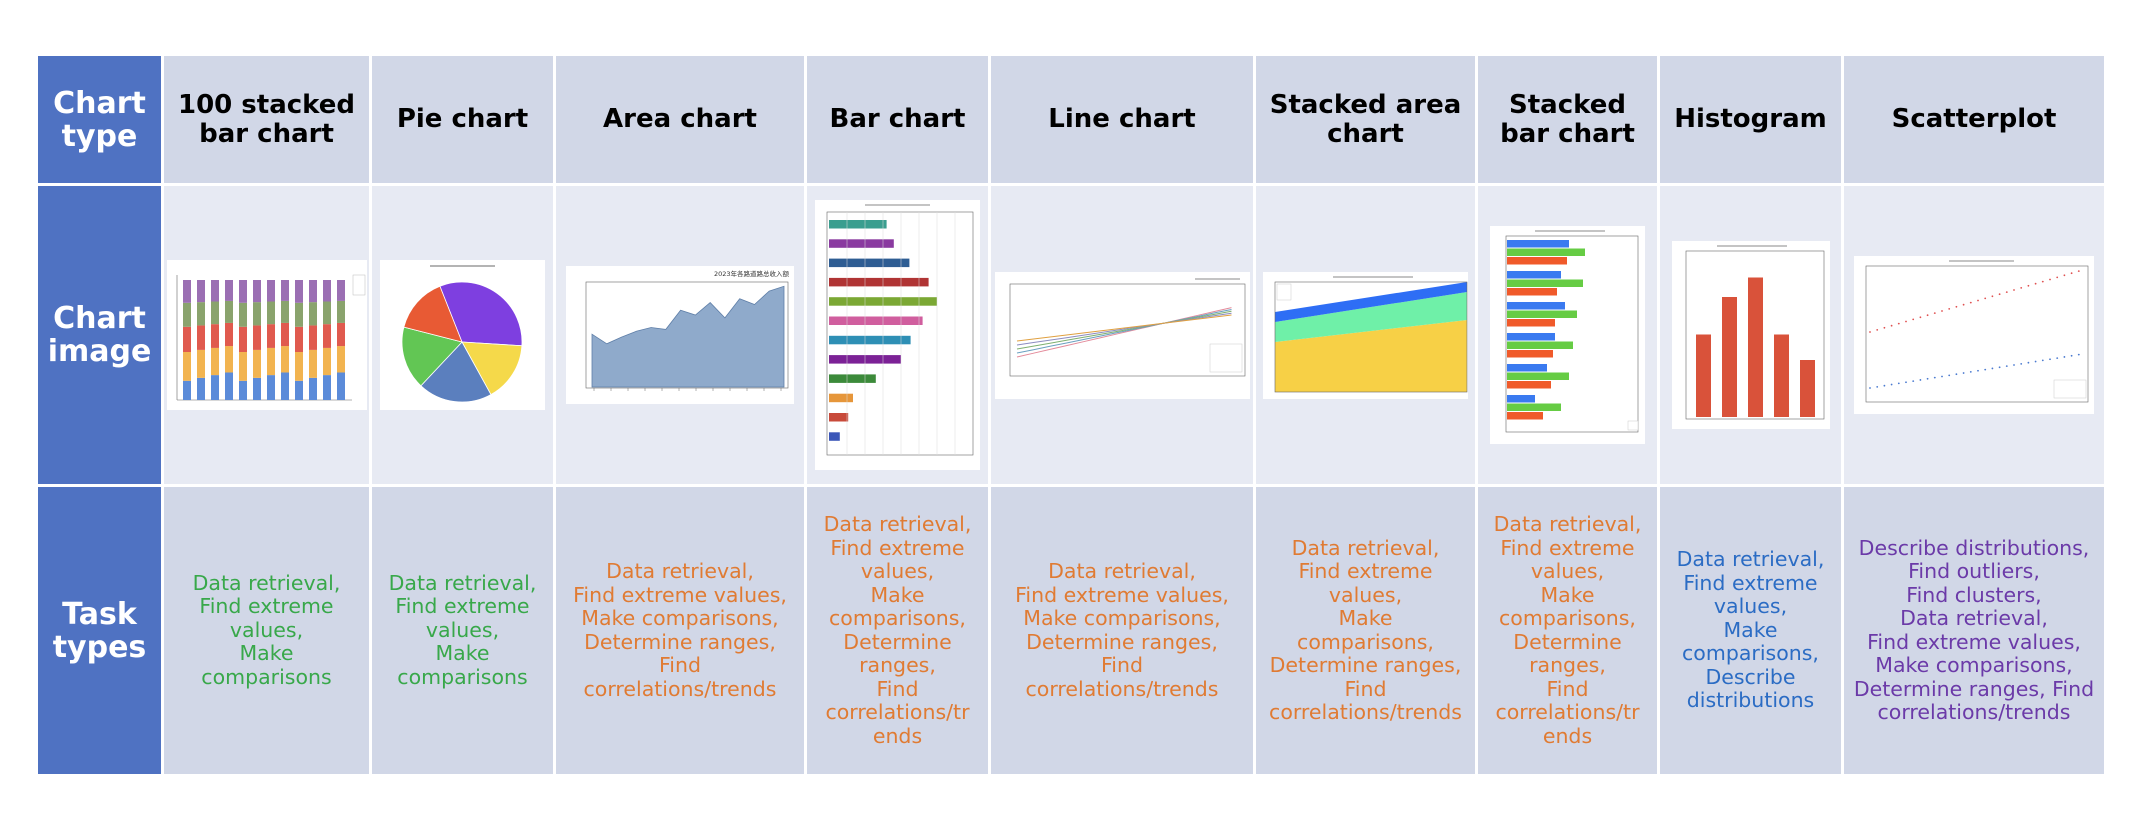 This screenshot has height=816, width=2132. I want to click on thumbnail-line-chart, so click(1122, 335).